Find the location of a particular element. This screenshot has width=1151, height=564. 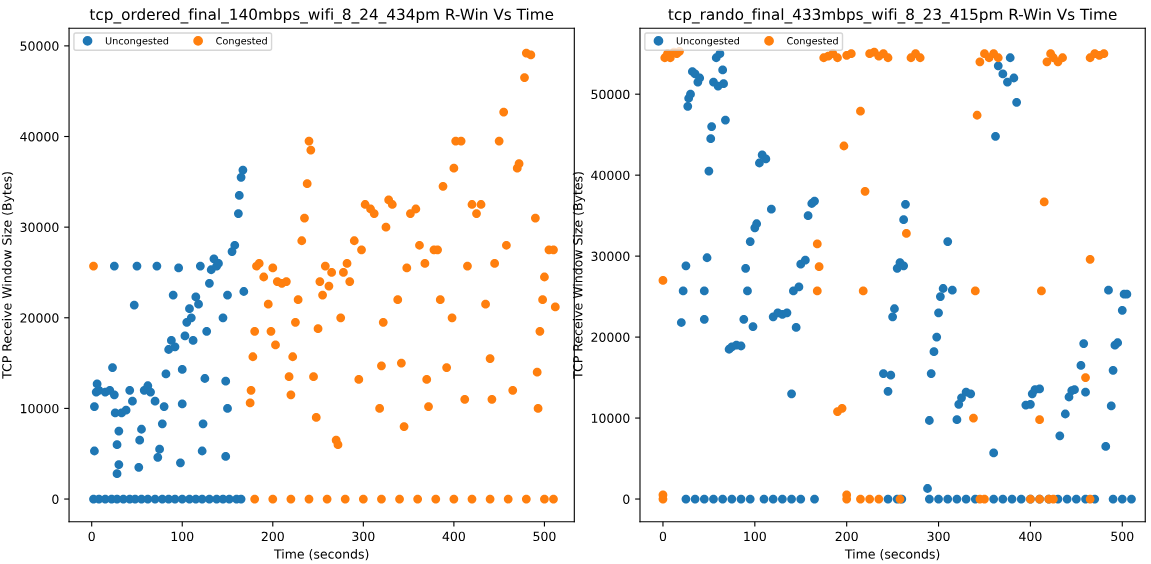

chart-title: tcp_rando_final_433mbps_wifi_8_23_415pm R-Win Vs Time is located at coordinates (892, 16).